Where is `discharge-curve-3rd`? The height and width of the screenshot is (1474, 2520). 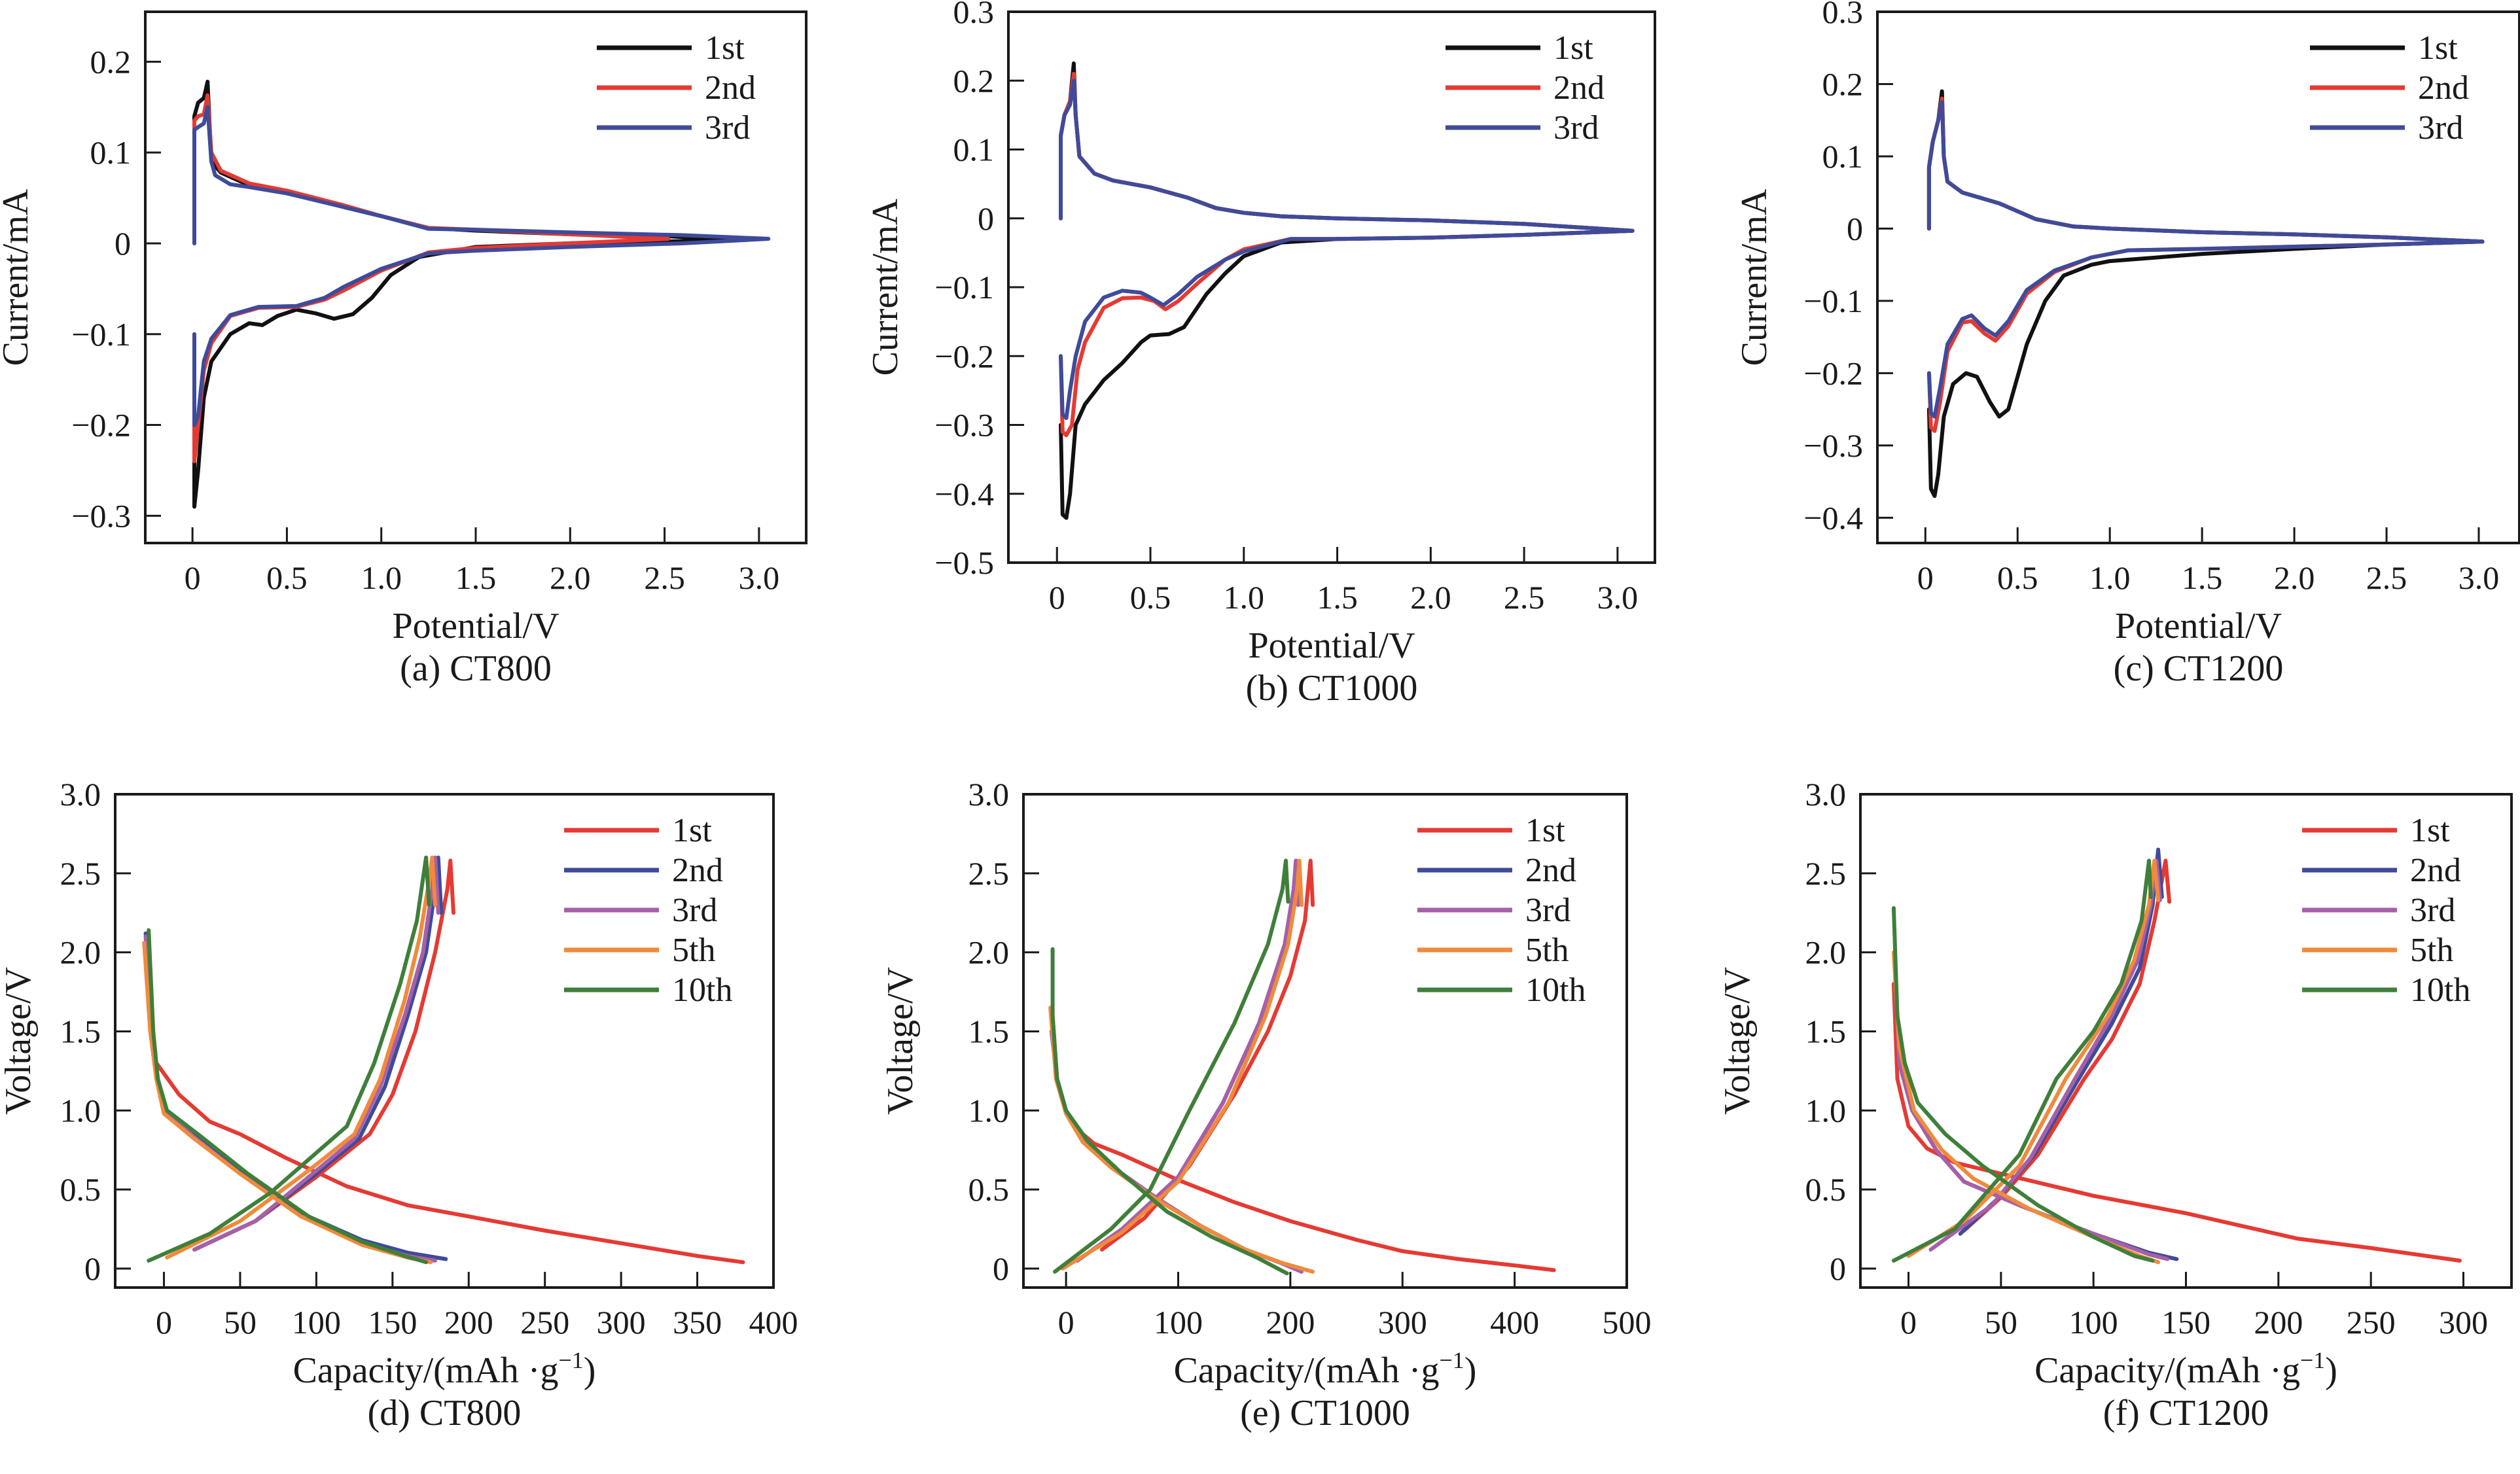 discharge-curve-3rd is located at coordinates (1176, 1151).